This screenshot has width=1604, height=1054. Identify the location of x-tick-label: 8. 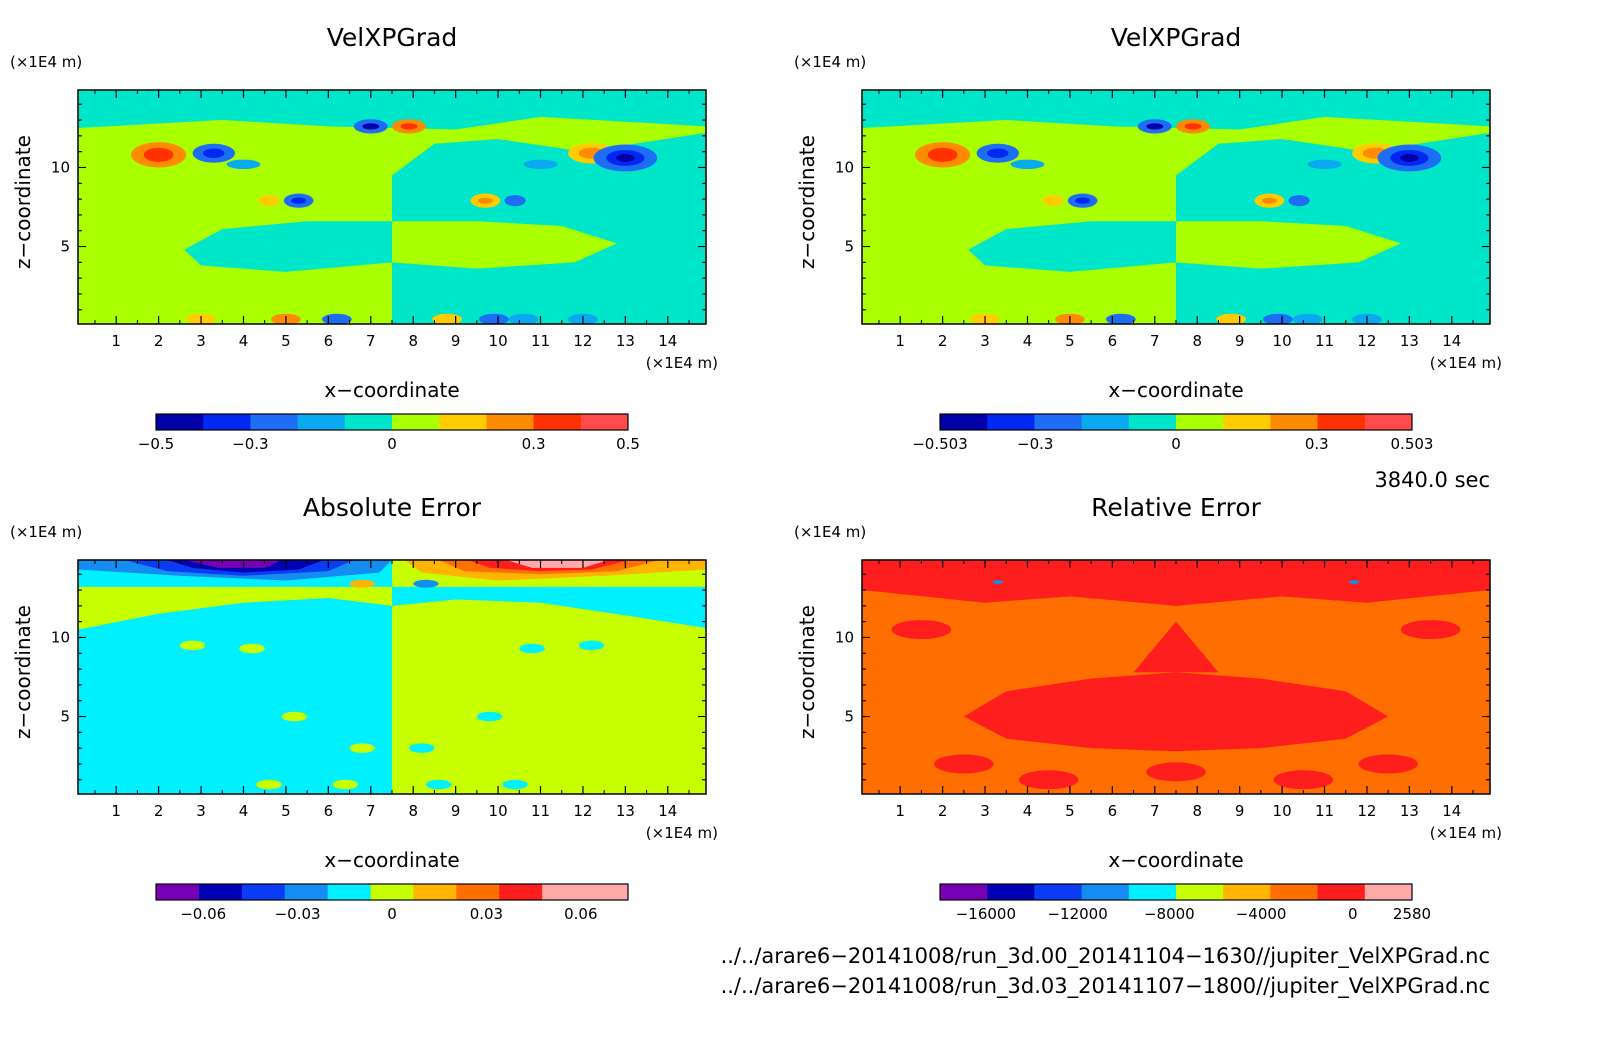
(1197, 811).